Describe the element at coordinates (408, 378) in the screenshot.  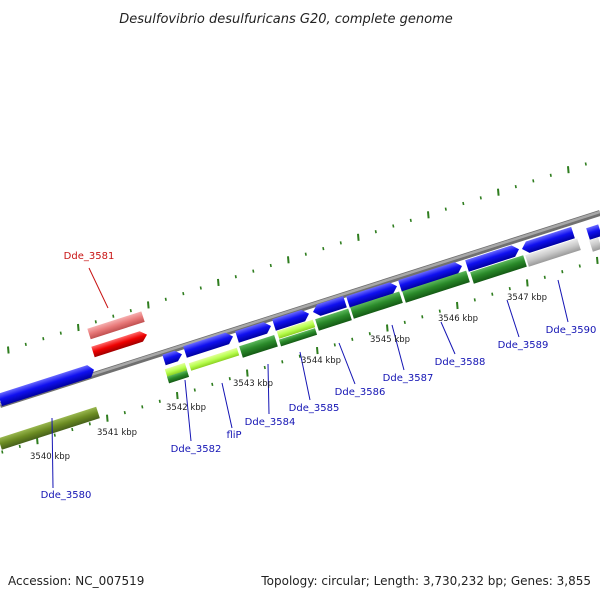
I see `gene-label: Dde_3587` at that location.